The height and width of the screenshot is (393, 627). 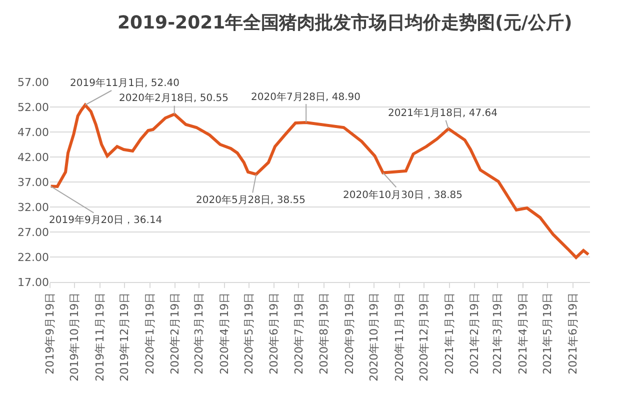 What do you see at coordinates (403, 195) in the screenshot?
I see `annotation: 2020年10月30日，38.85` at bounding box center [403, 195].